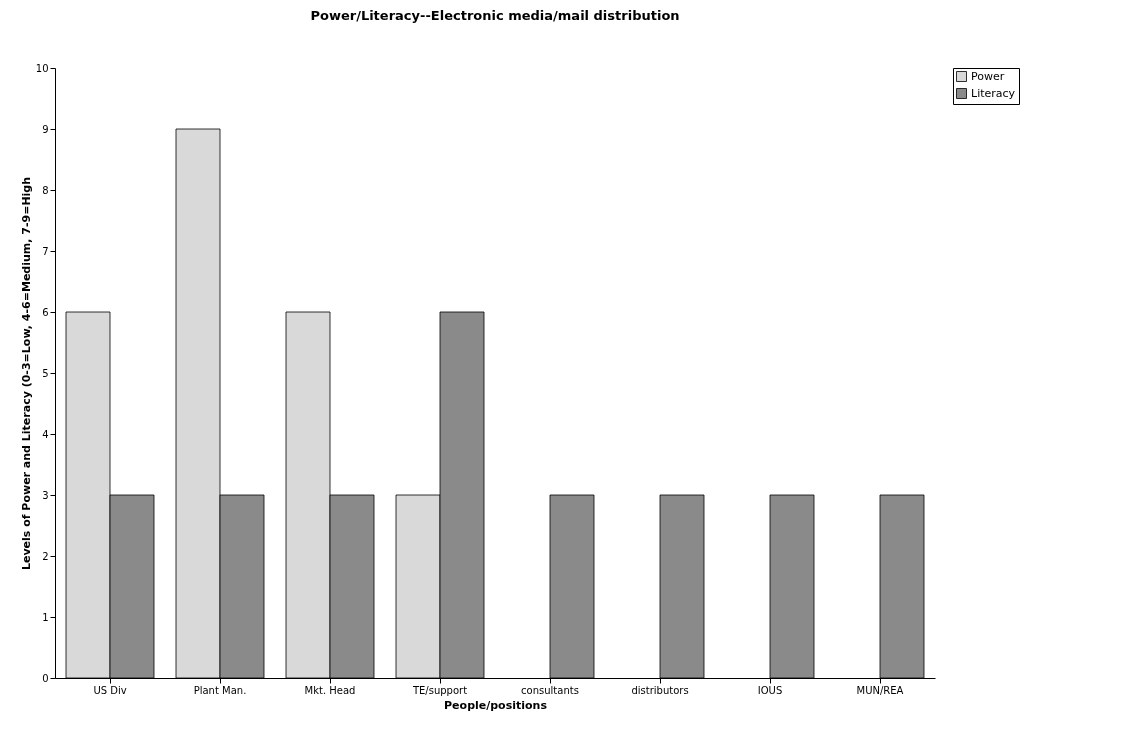 The image size is (1141, 755). What do you see at coordinates (770, 690) in the screenshot?
I see `x-tick-label: IOUS` at bounding box center [770, 690].